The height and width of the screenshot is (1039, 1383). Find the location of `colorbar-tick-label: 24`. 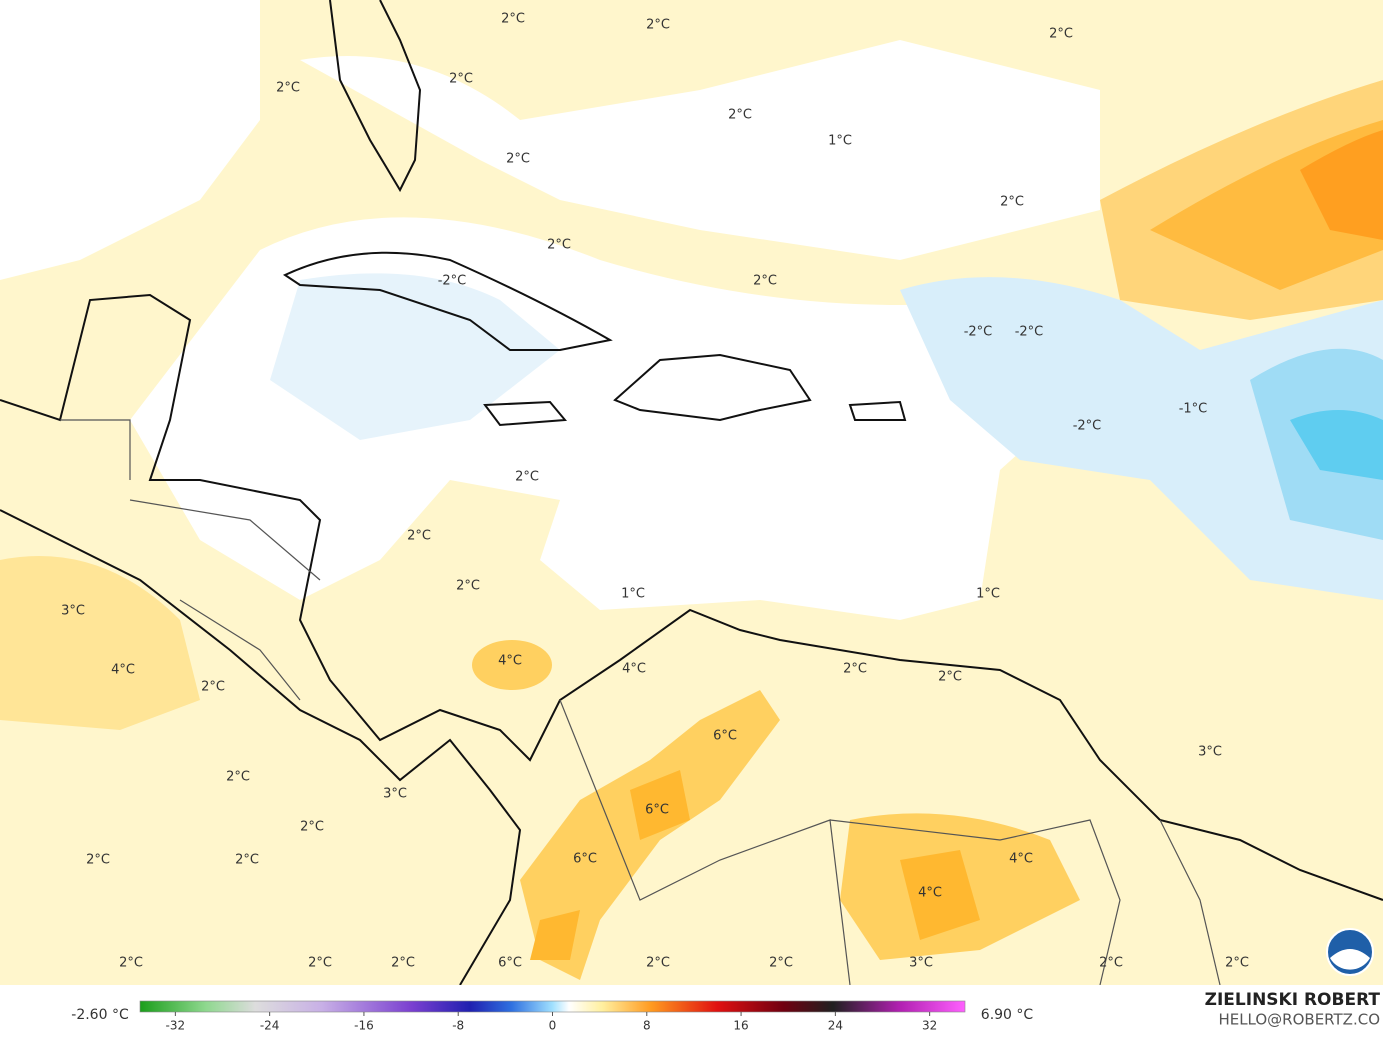

colorbar-tick-label: 24 is located at coordinates (835, 1026).